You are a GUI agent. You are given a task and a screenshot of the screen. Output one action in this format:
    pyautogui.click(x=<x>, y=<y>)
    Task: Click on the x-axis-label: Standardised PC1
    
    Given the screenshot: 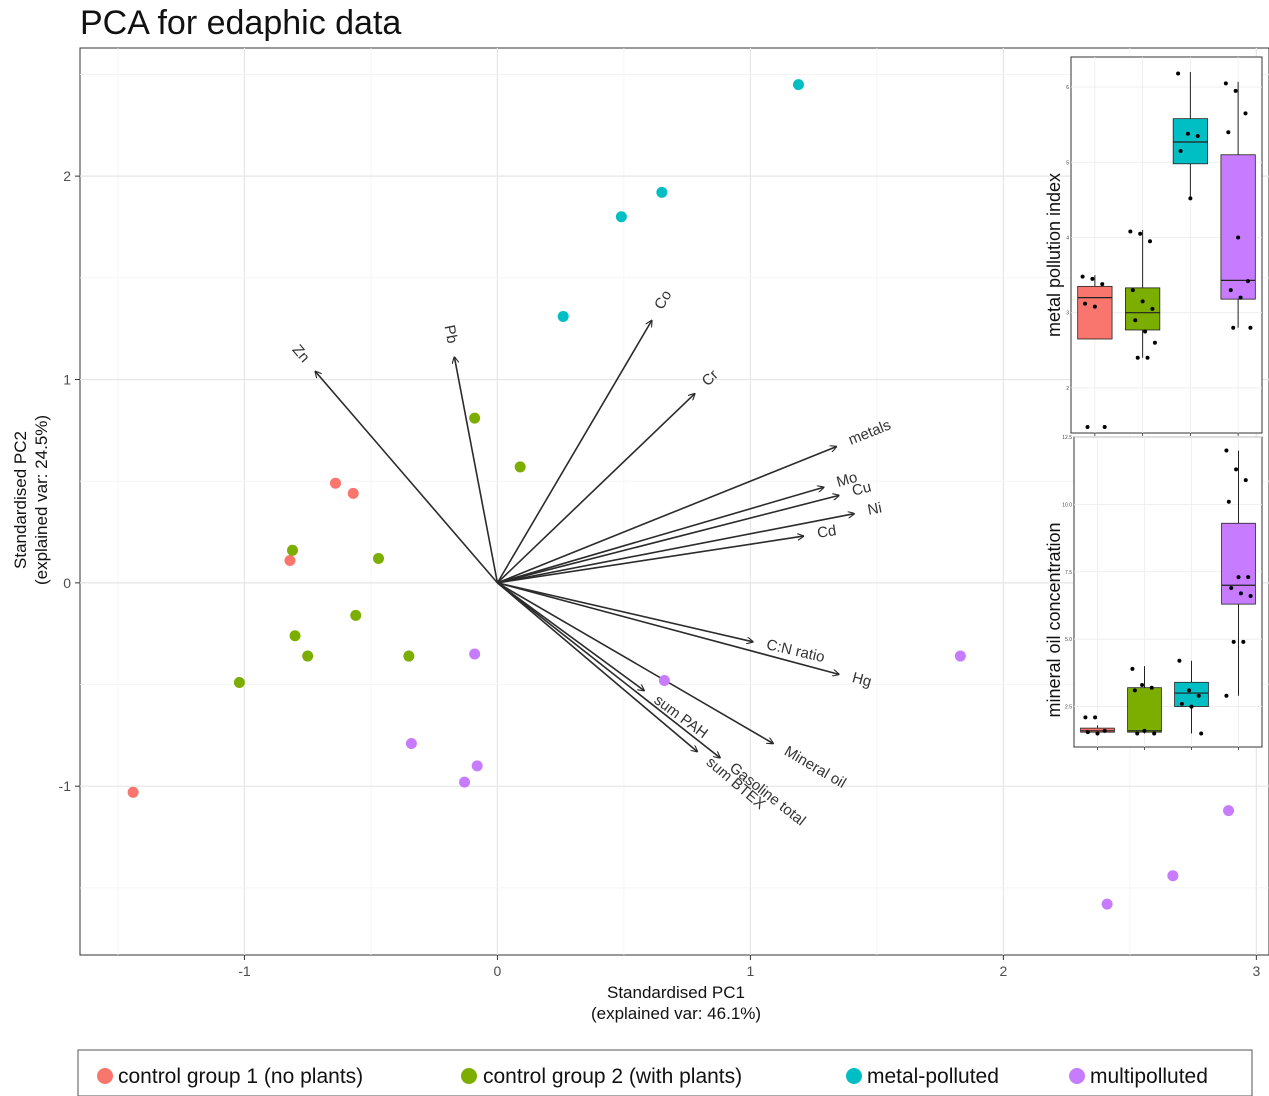 What is the action you would take?
    pyautogui.click(x=676, y=992)
    